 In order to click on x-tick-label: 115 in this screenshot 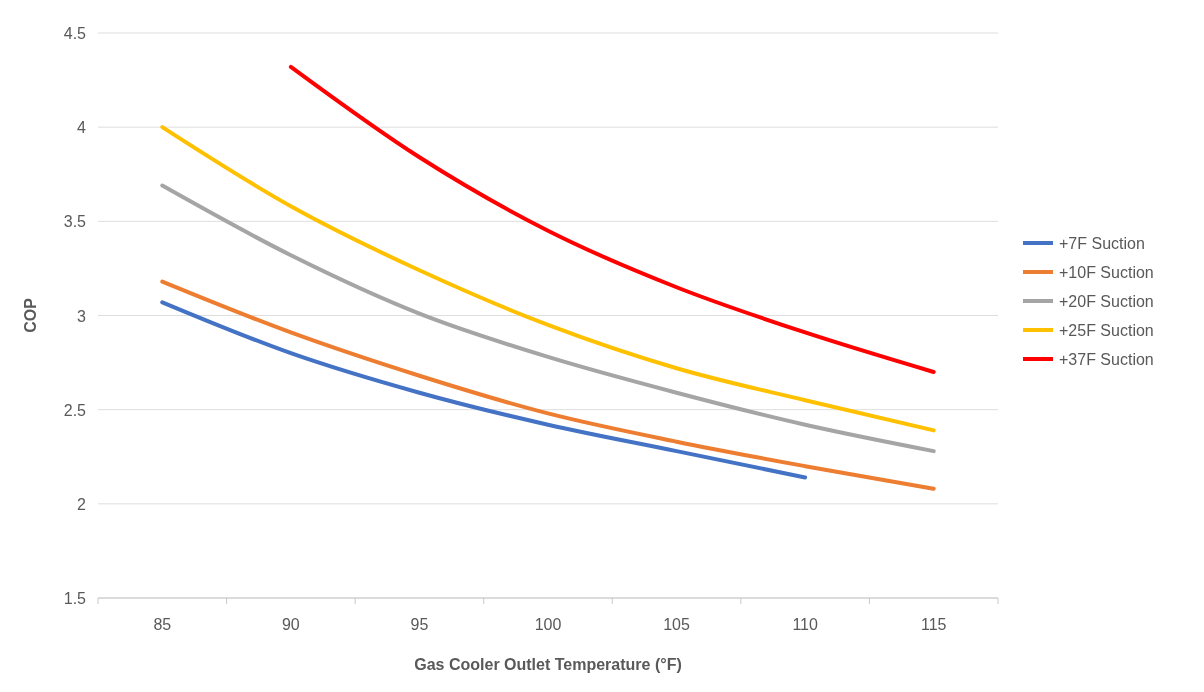, I will do `click(933, 624)`.